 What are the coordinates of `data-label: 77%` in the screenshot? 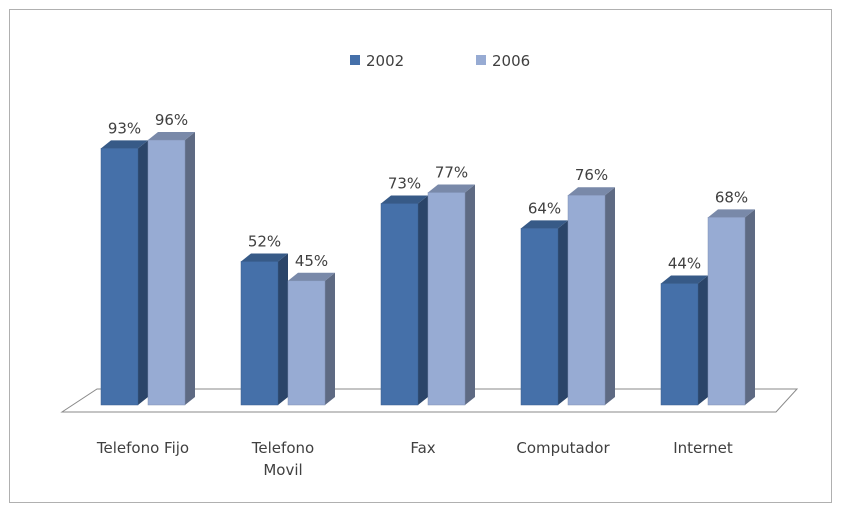 It's located at (451, 172).